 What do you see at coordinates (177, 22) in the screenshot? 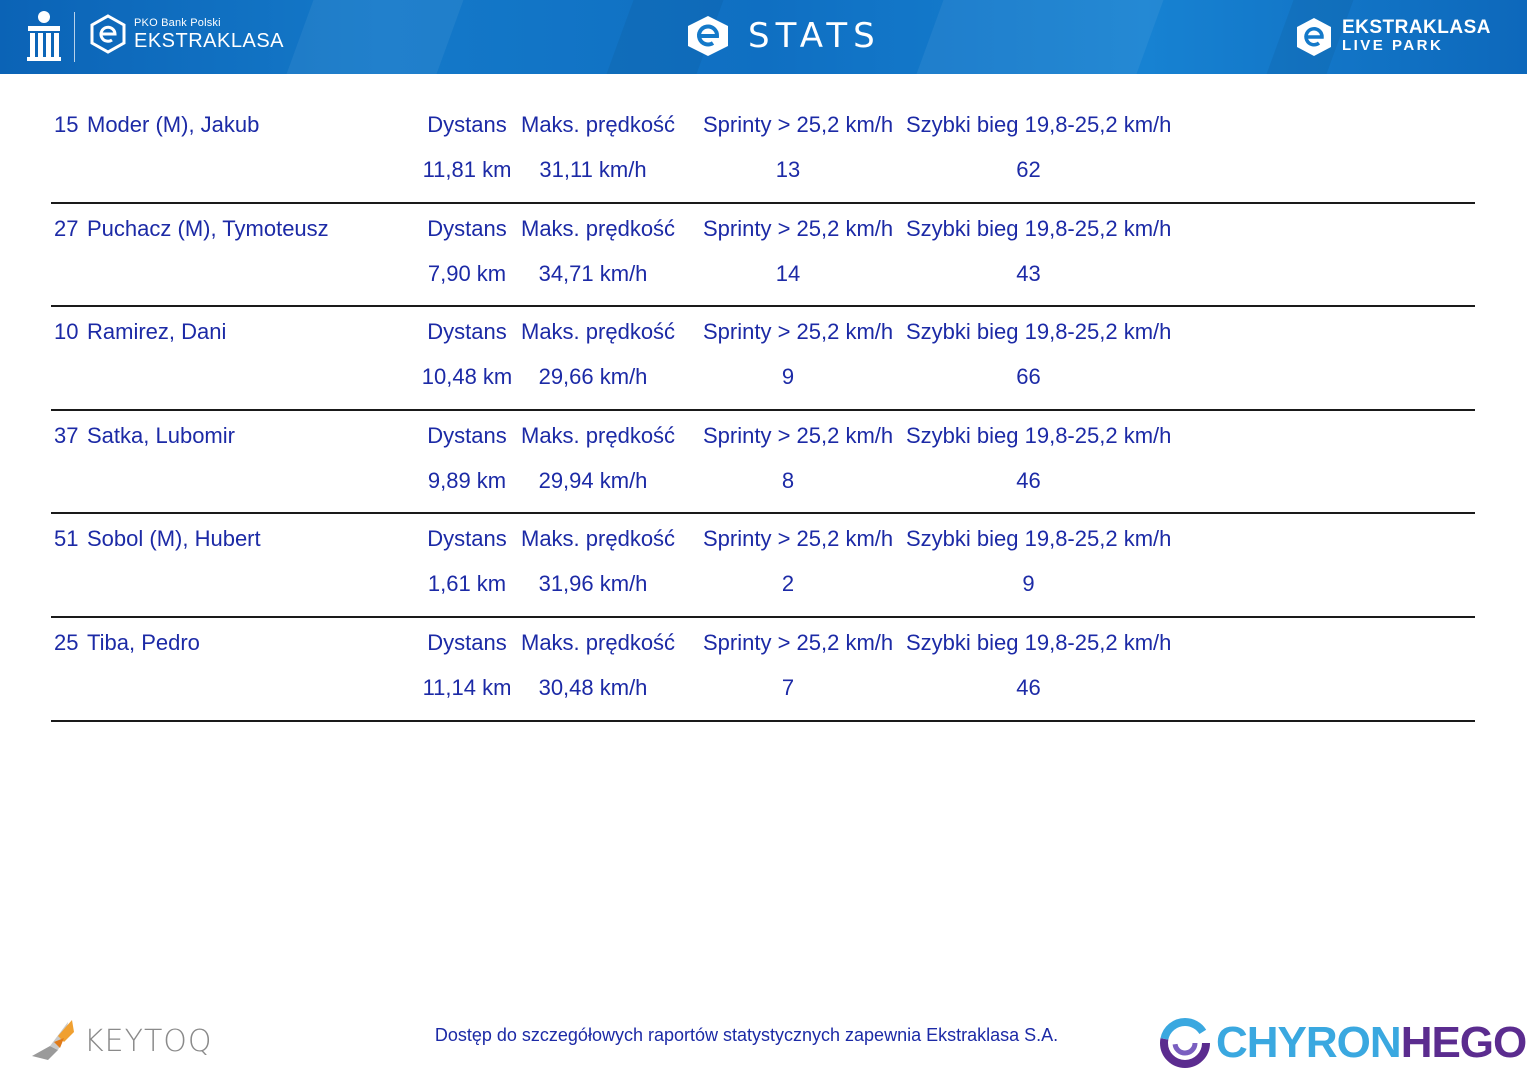
I see `bank-label: PKO Bank Polski` at bounding box center [177, 22].